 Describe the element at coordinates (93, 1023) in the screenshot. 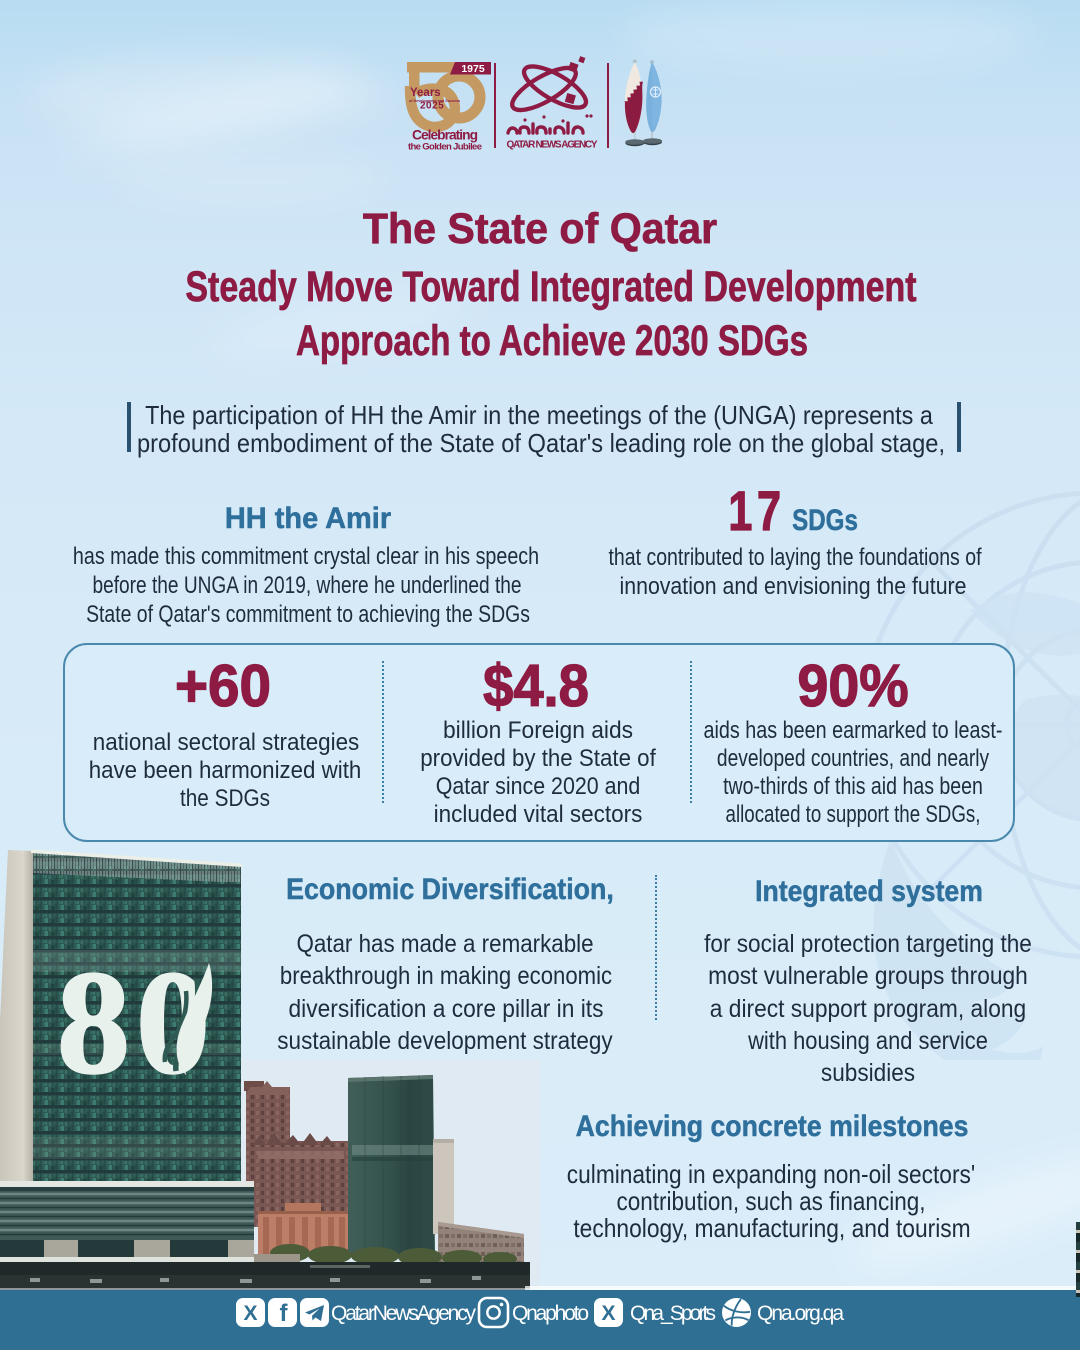

I see `svg-text: 8` at that location.